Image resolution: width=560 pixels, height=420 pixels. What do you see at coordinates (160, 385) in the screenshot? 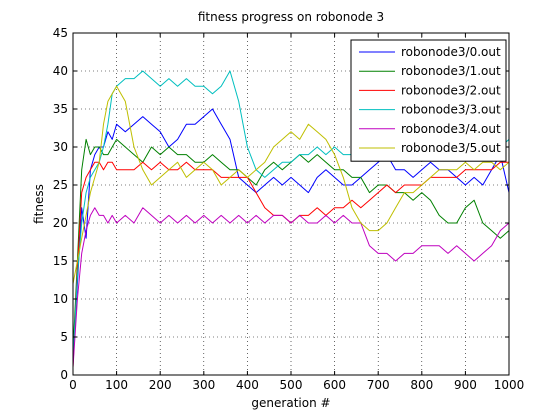
I see `x-tick-label: 200` at bounding box center [160, 385].